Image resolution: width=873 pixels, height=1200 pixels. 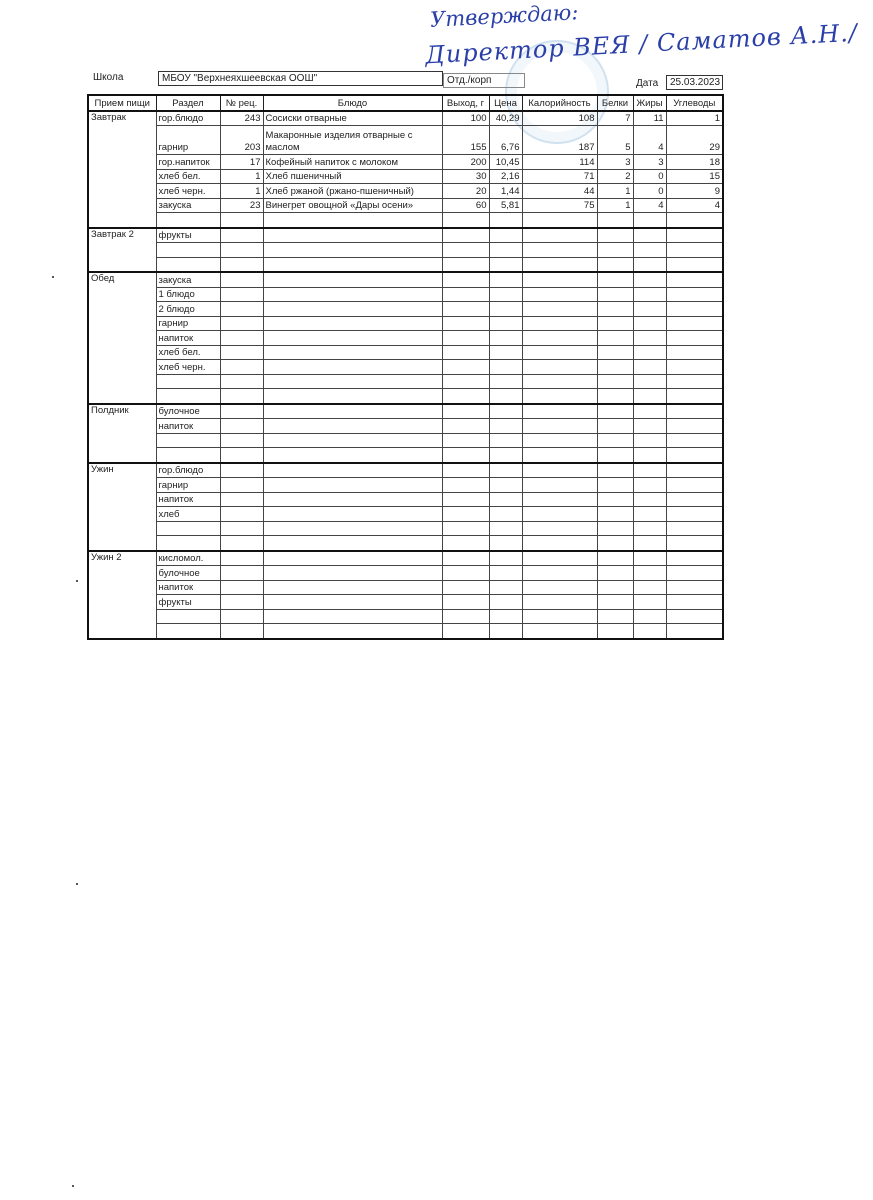 I want to click on table-row: Обед закуска, so click(x=405, y=337).